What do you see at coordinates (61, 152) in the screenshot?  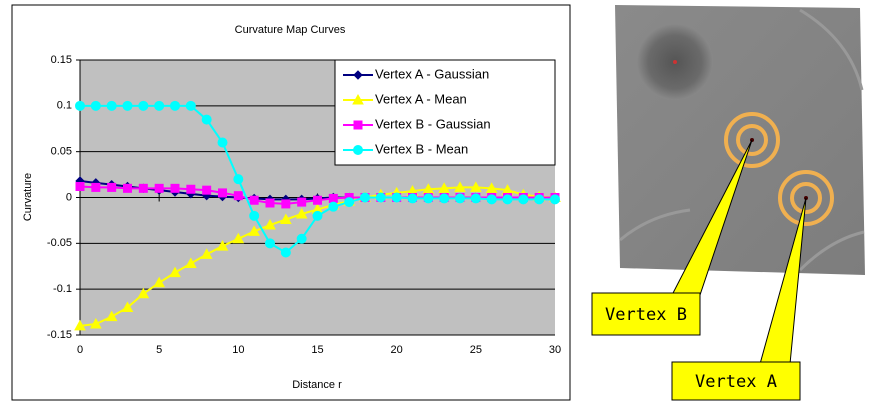 I see `y-tick-label: 0.05` at bounding box center [61, 152].